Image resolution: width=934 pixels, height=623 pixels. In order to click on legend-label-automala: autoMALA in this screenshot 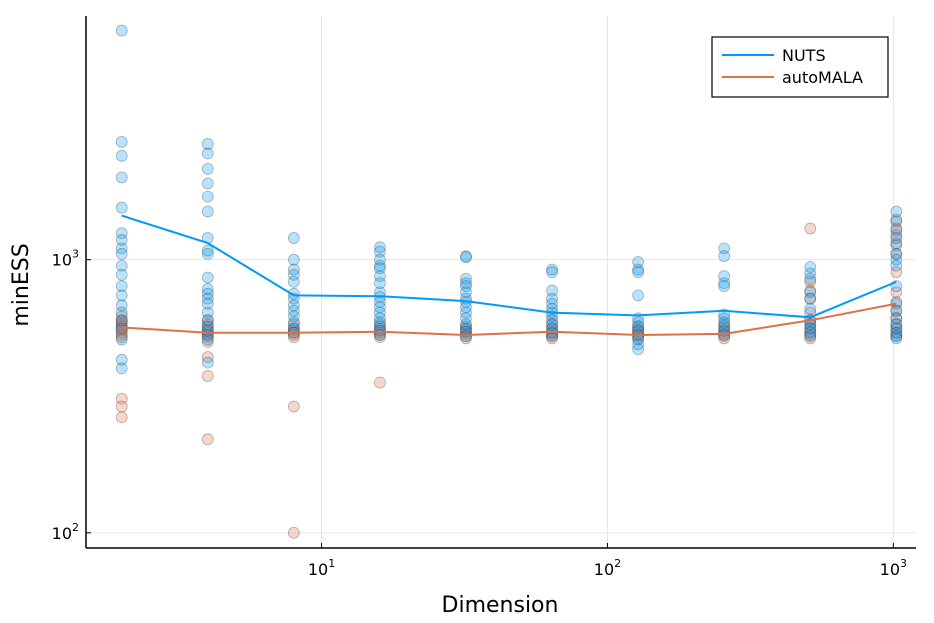, I will do `click(822, 77)`.